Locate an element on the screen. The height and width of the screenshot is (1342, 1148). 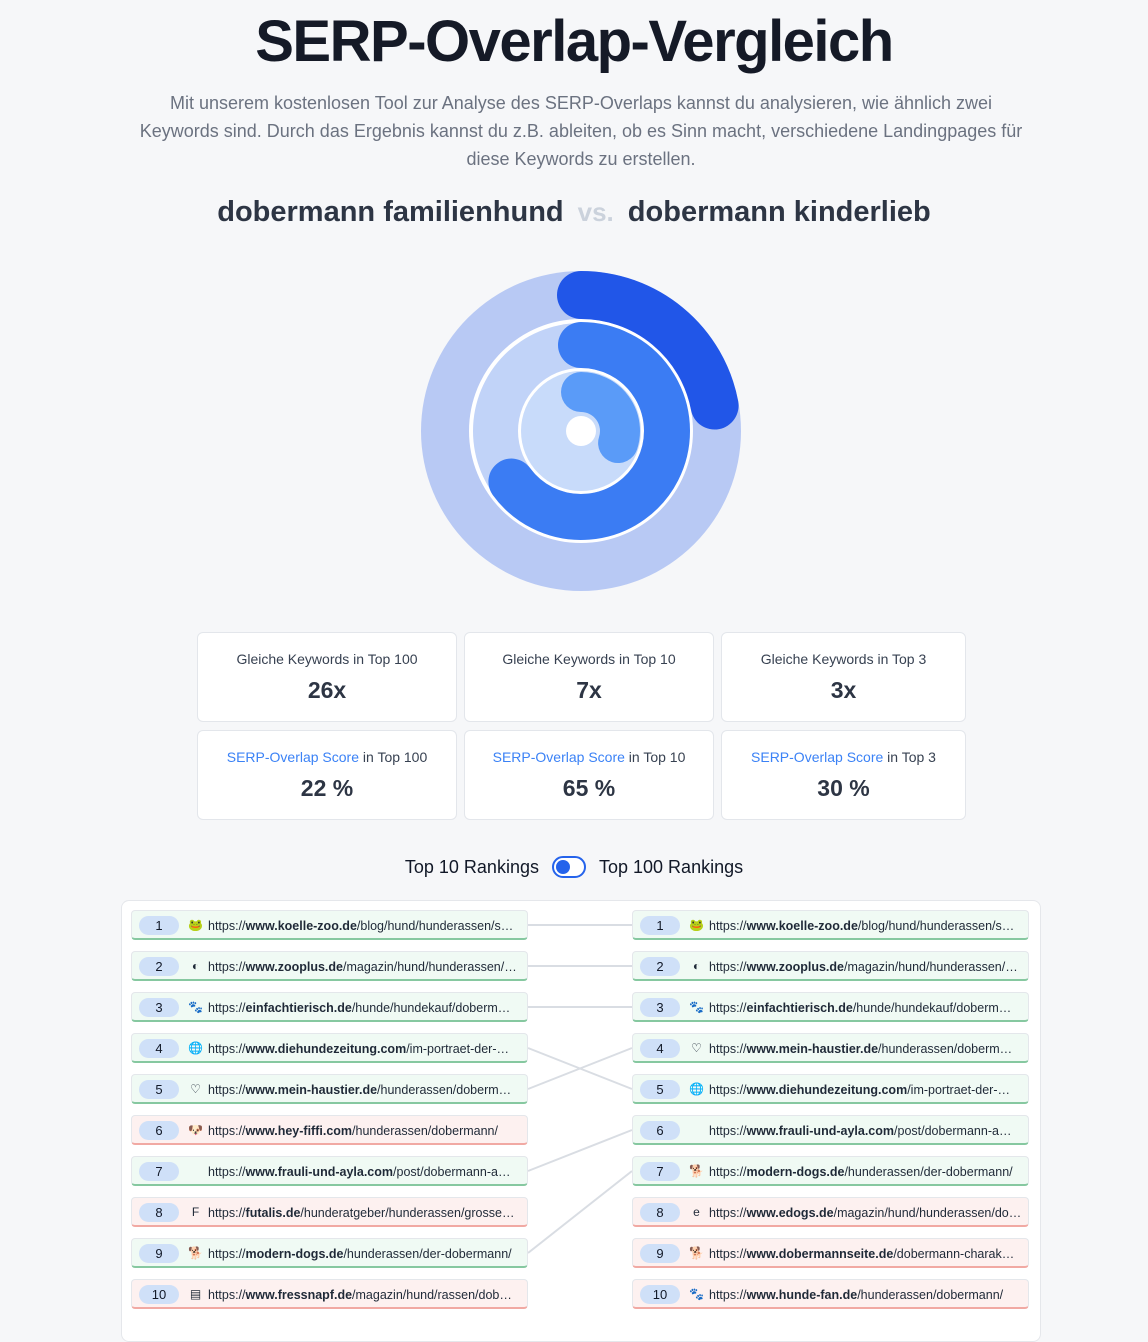
keyword-b: dobermann kinderlieb is located at coordinates (779, 212).